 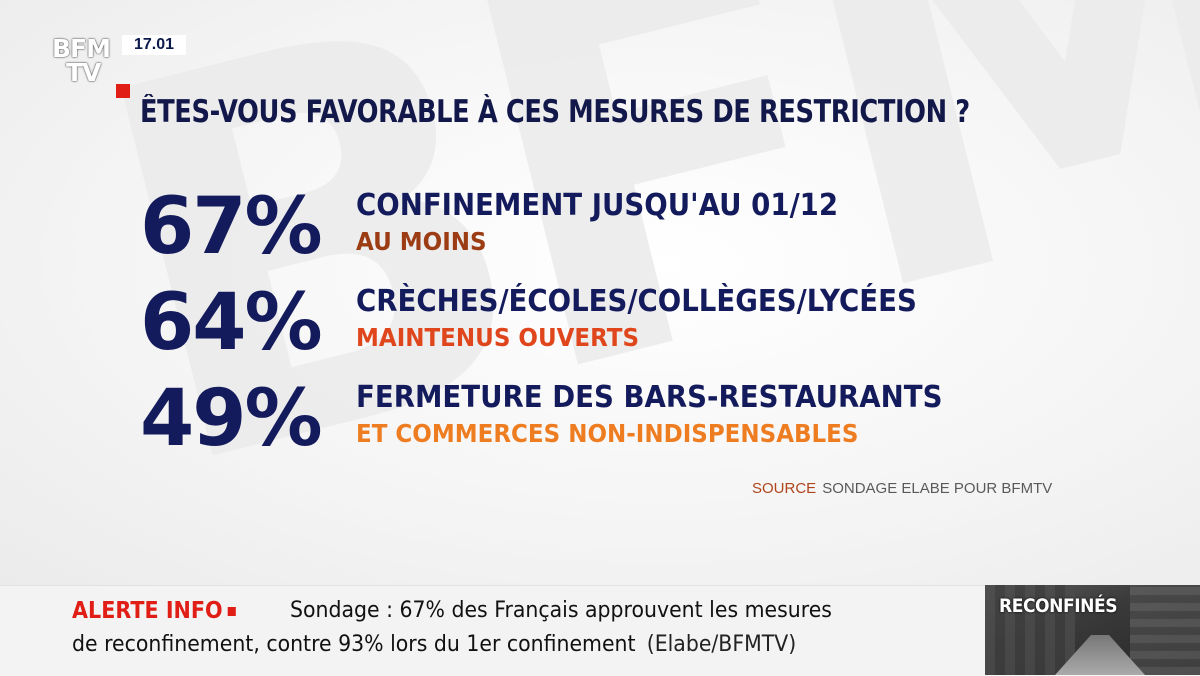 What do you see at coordinates (721, 644) in the screenshot?
I see `ticker-credit: (Elabe/BFMTV)` at bounding box center [721, 644].